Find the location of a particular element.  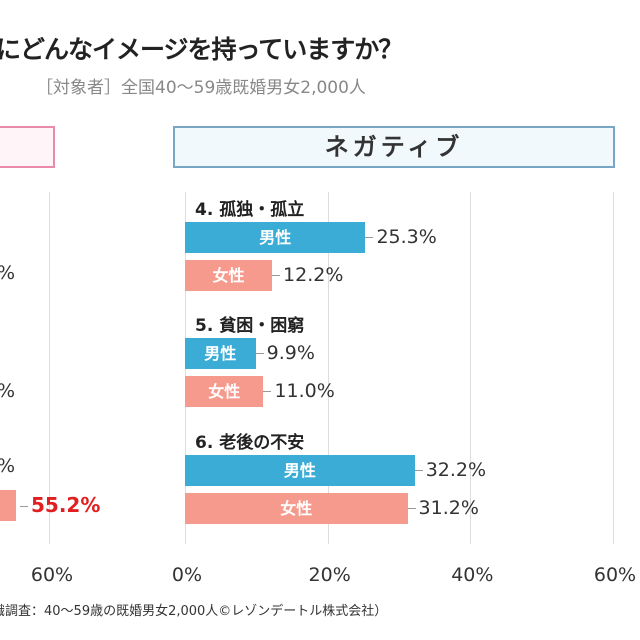

category-label: 5. 貧困・困窮 is located at coordinates (250, 326).